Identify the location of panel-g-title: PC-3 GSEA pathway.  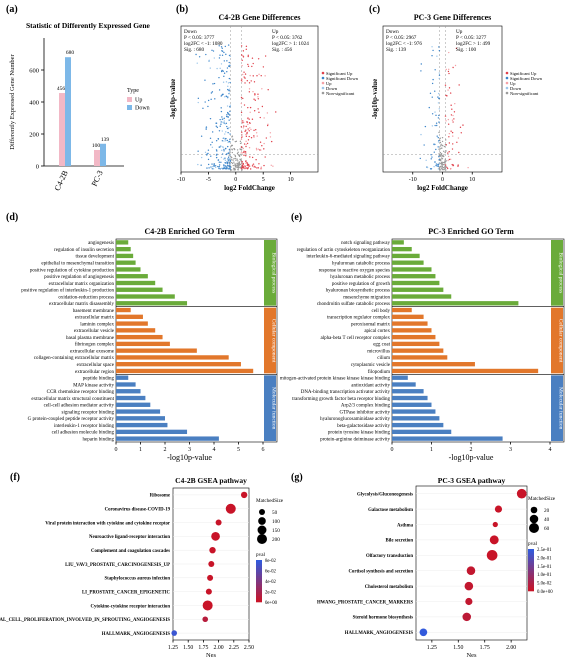
(472, 480).